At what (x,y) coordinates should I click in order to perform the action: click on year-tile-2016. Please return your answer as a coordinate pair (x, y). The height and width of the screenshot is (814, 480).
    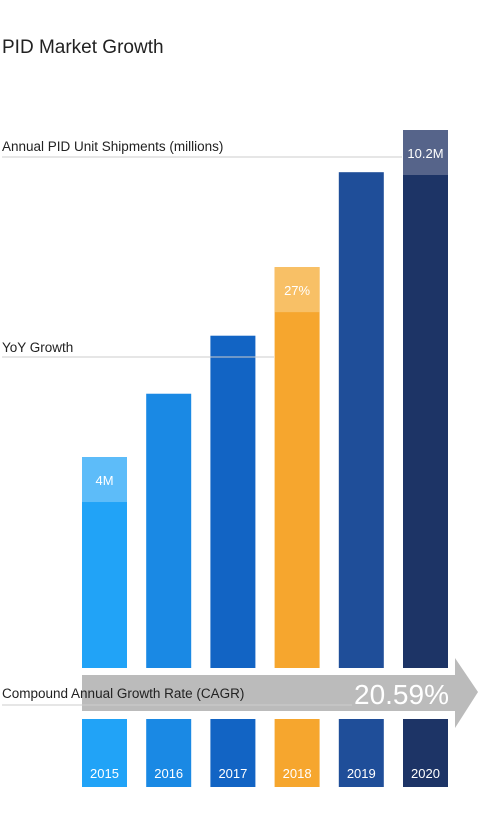
    Looking at the image, I should click on (169, 753).